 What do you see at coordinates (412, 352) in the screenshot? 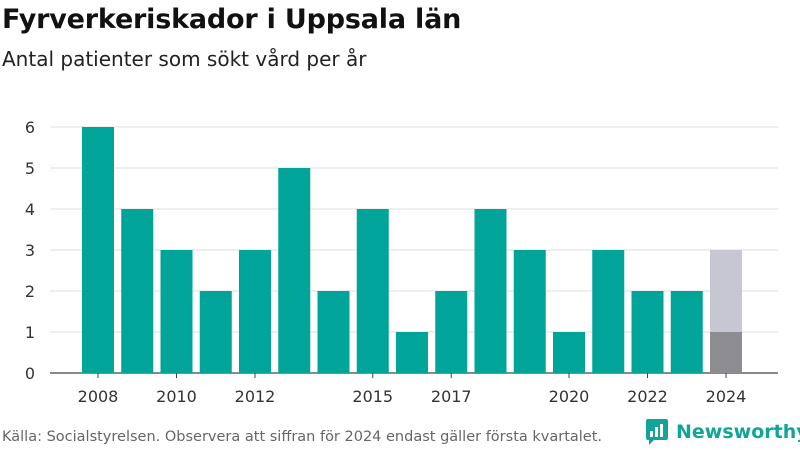
I see `bar-2016` at bounding box center [412, 352].